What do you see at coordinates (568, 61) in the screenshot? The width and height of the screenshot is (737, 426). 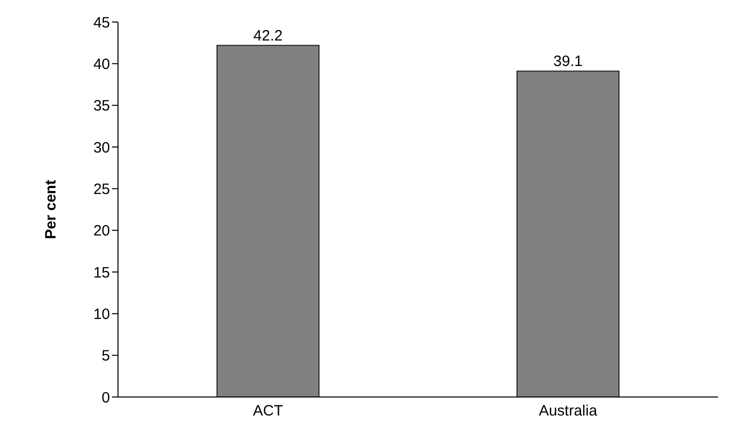 I see `data-label: 39.1` at bounding box center [568, 61].